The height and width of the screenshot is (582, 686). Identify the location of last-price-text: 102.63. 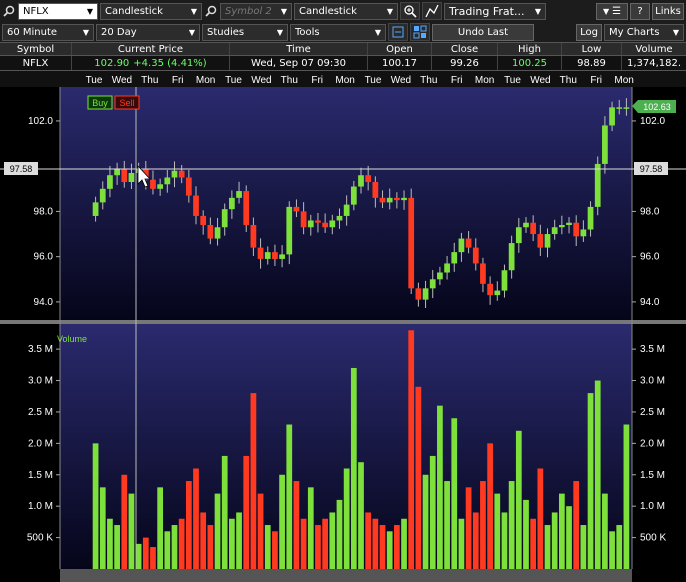
(657, 107).